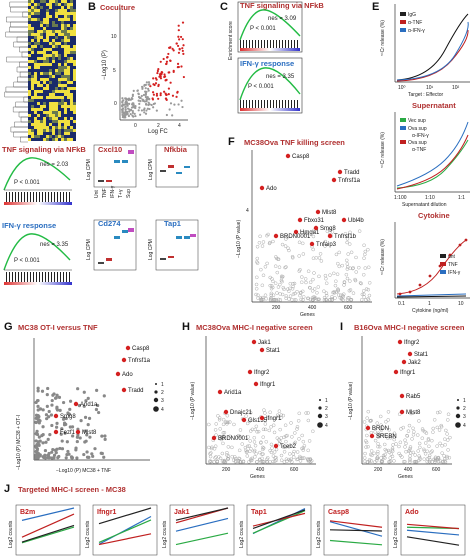 The image size is (474, 560). What do you see at coordinates (280, 77) in the screenshot?
I see `nes-value: nes = 3.35` at bounding box center [280, 77].